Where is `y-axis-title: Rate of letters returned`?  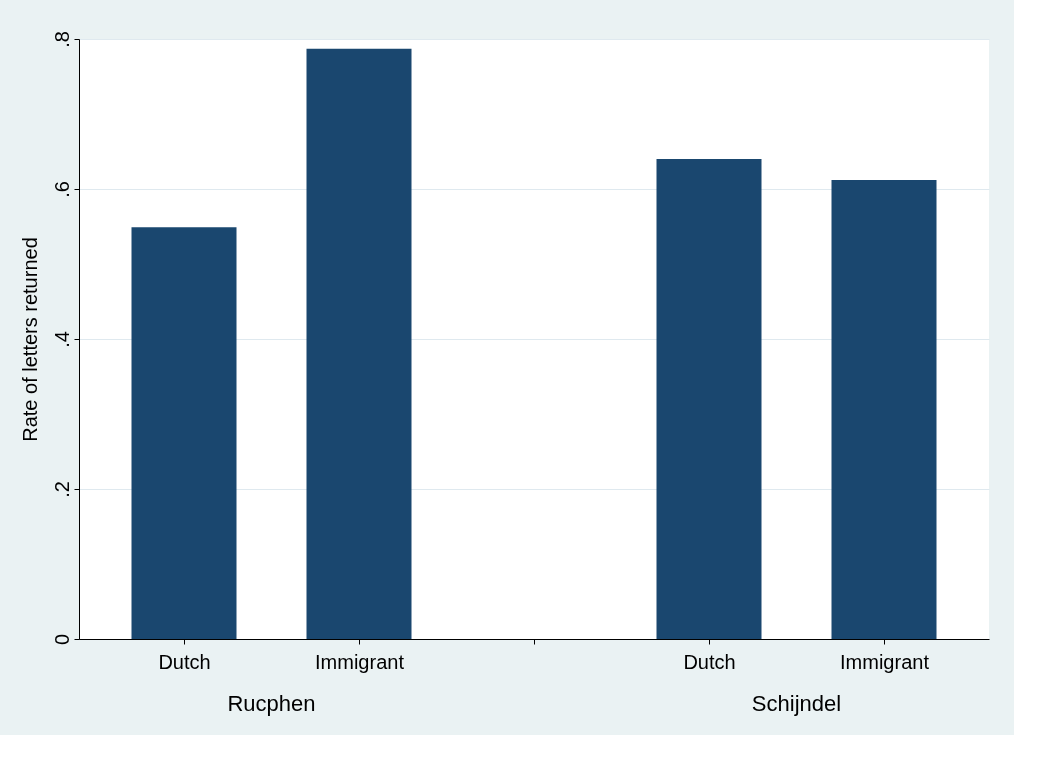
y-axis-title: Rate of letters returned is located at coordinates (29, 339).